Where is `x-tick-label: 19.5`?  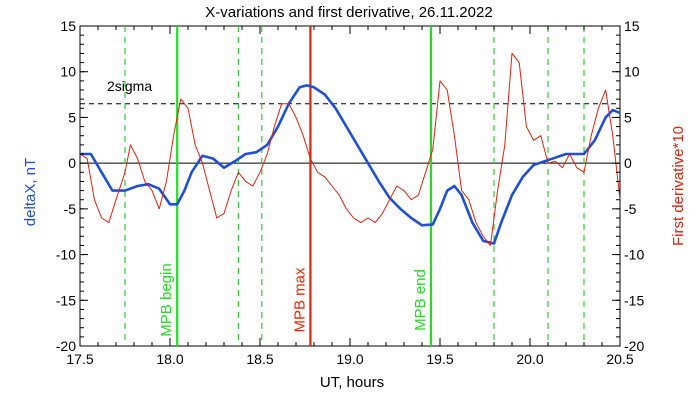
x-tick-label: 19.5 is located at coordinates (439, 359).